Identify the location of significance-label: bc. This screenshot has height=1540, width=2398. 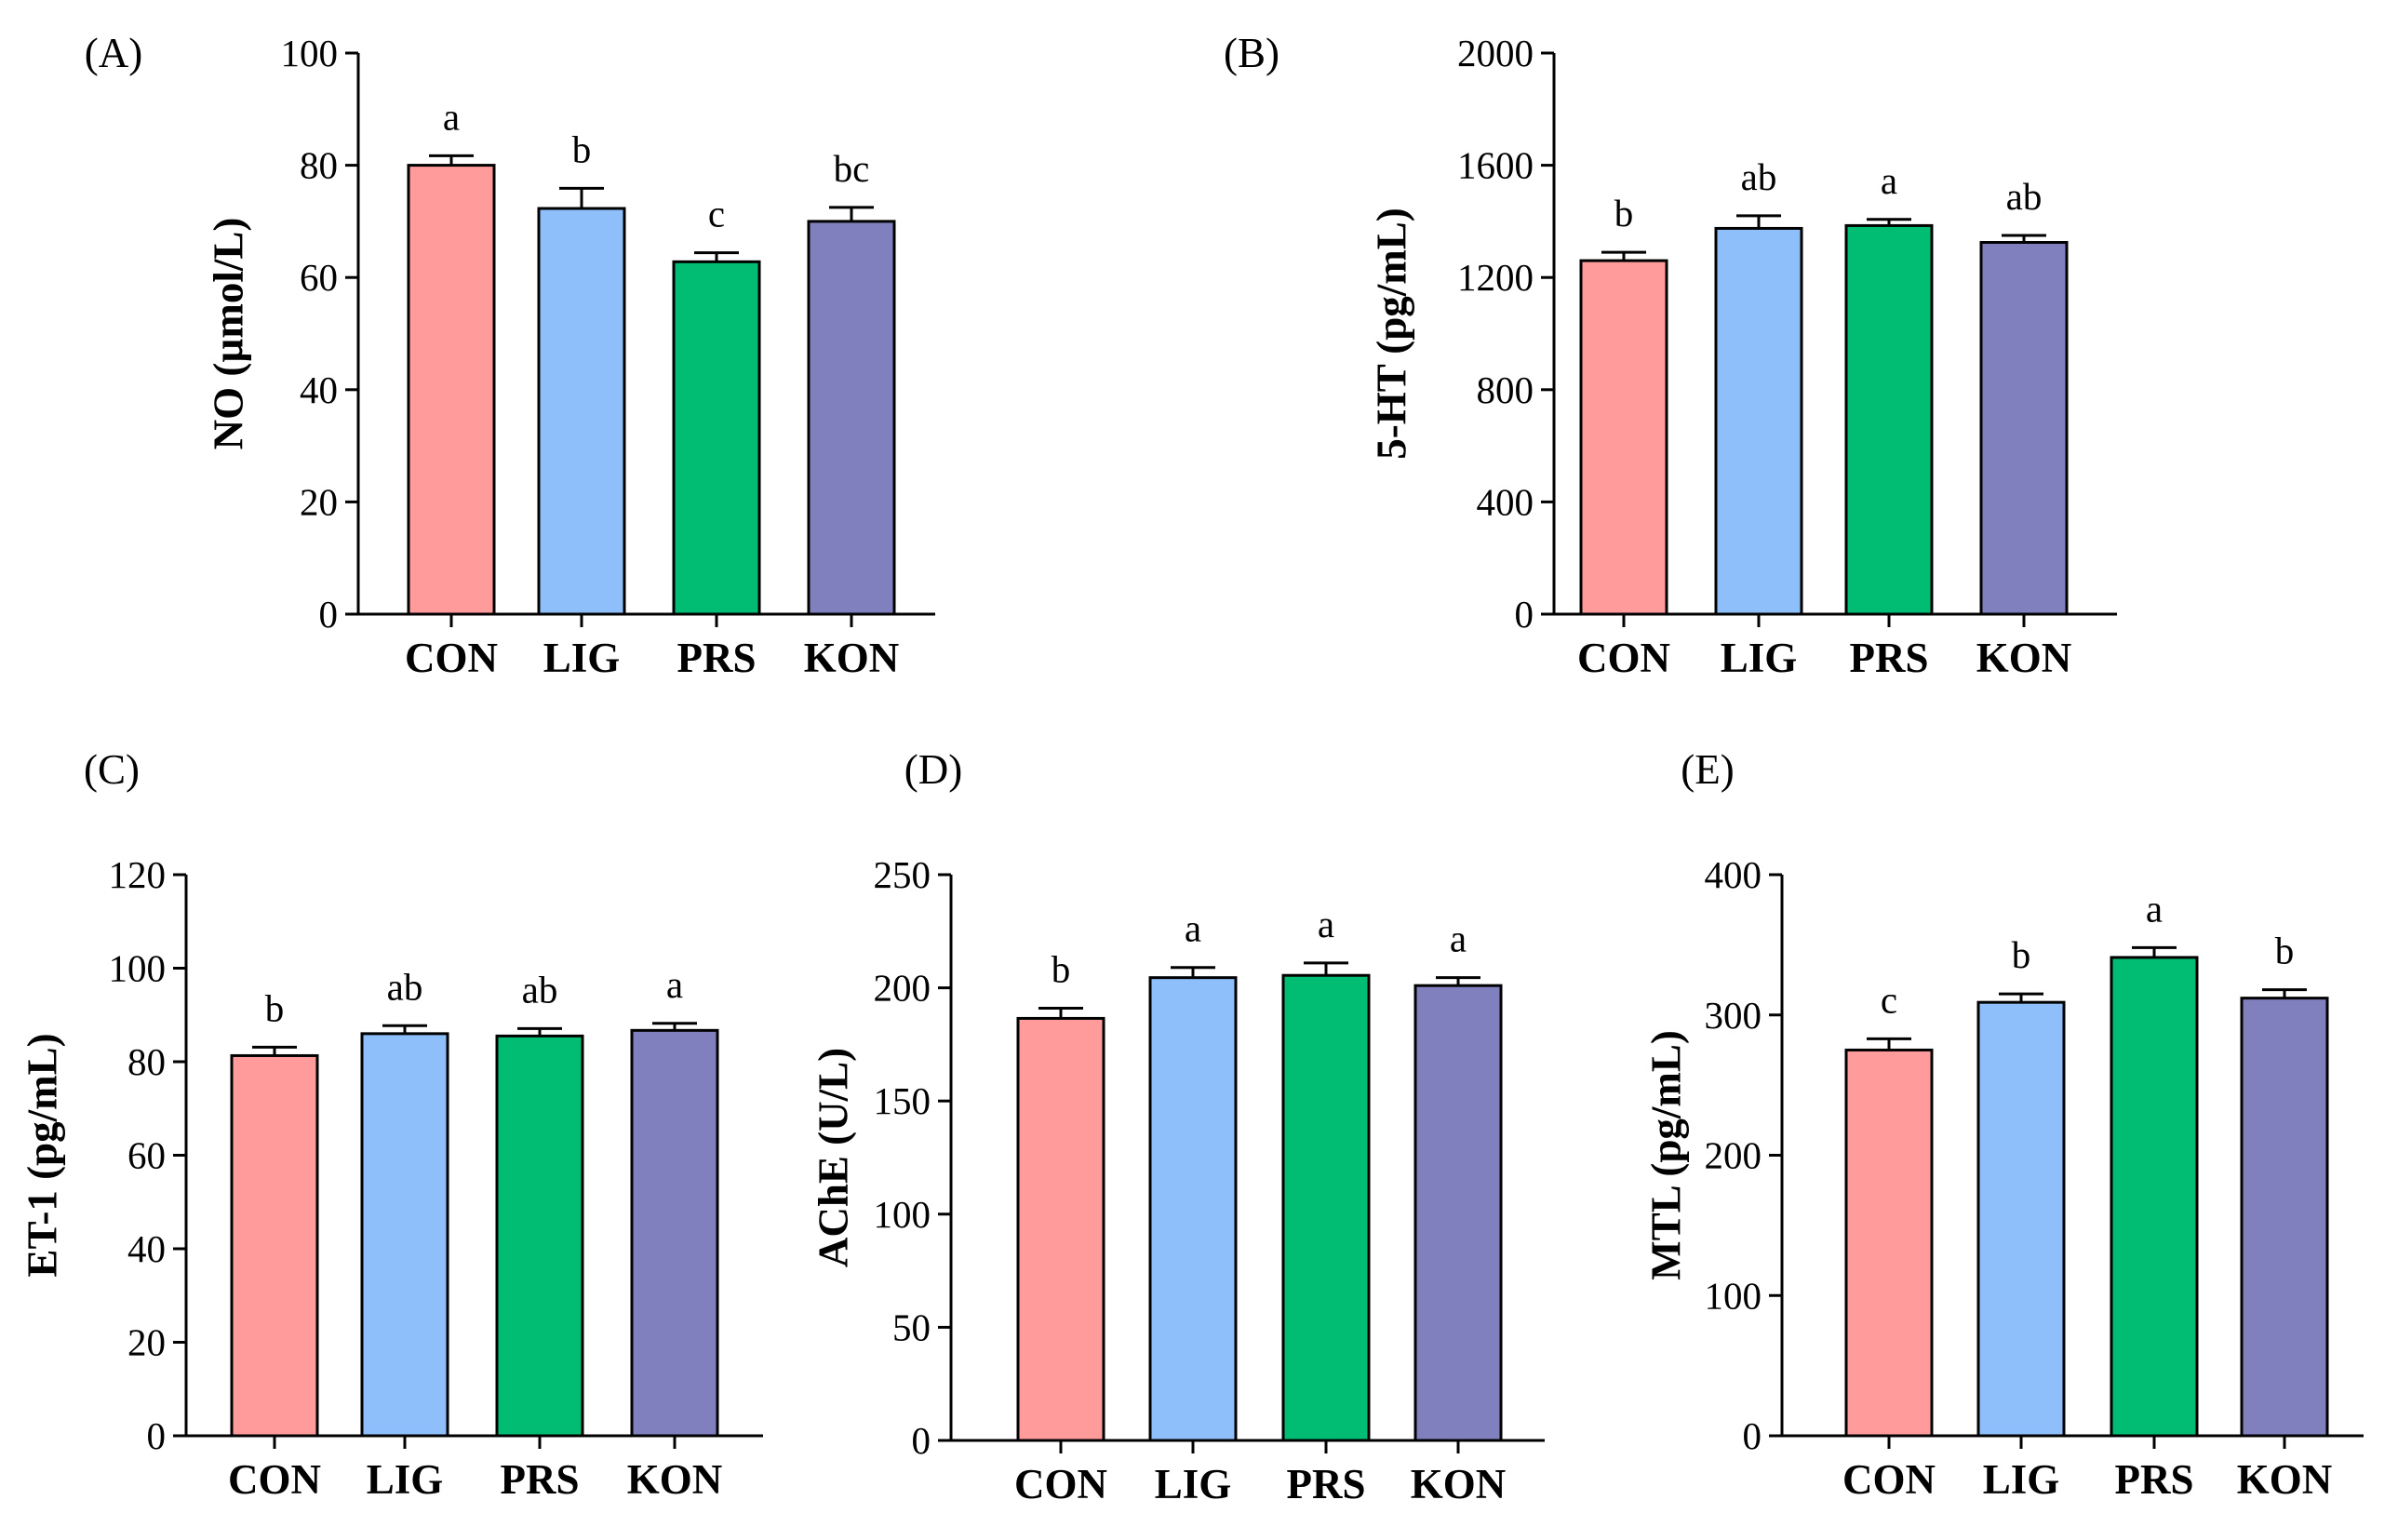
(852, 168).